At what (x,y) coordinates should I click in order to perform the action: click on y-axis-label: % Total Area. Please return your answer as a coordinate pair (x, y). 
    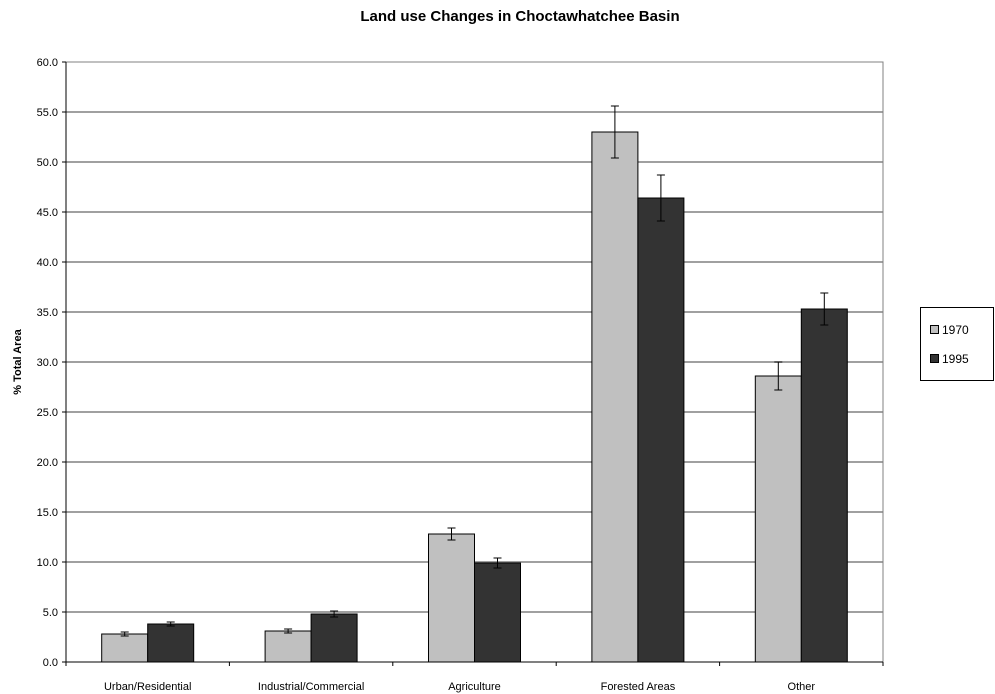
    Looking at the image, I should click on (18, 361).